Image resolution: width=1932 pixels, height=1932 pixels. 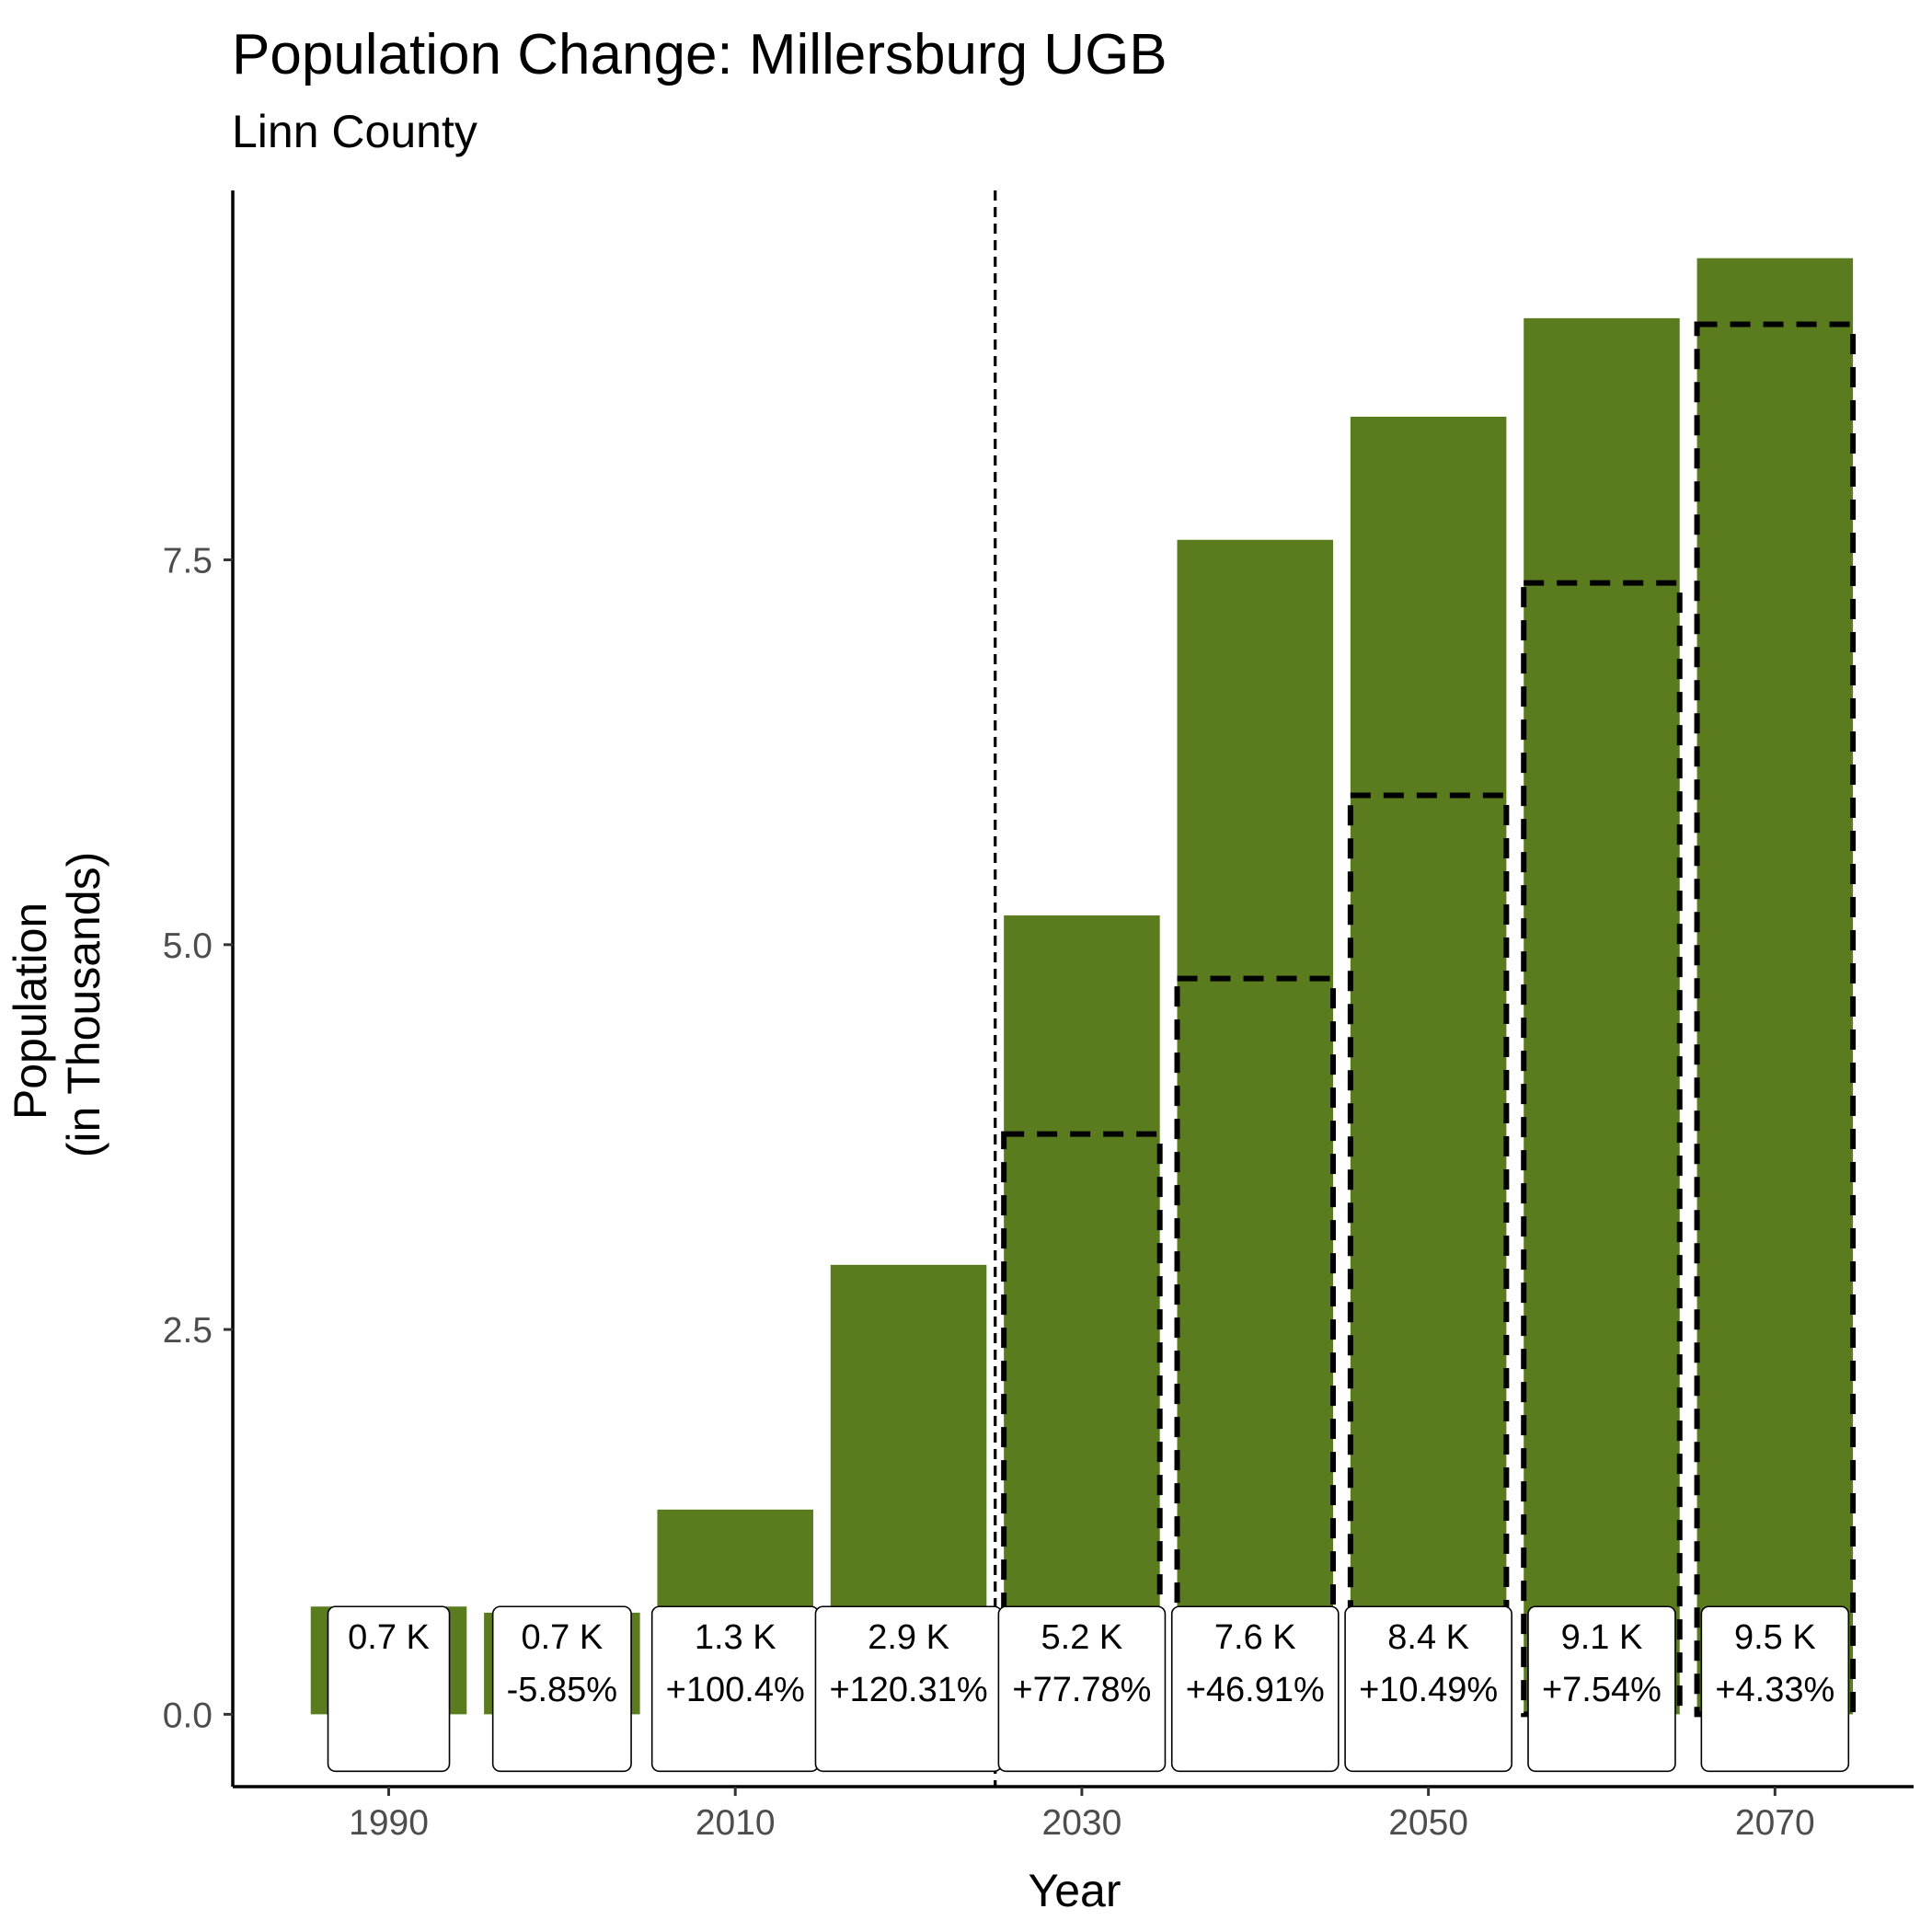 I want to click on chart-title: Population Change: Millersburg UGB, so click(x=699, y=54).